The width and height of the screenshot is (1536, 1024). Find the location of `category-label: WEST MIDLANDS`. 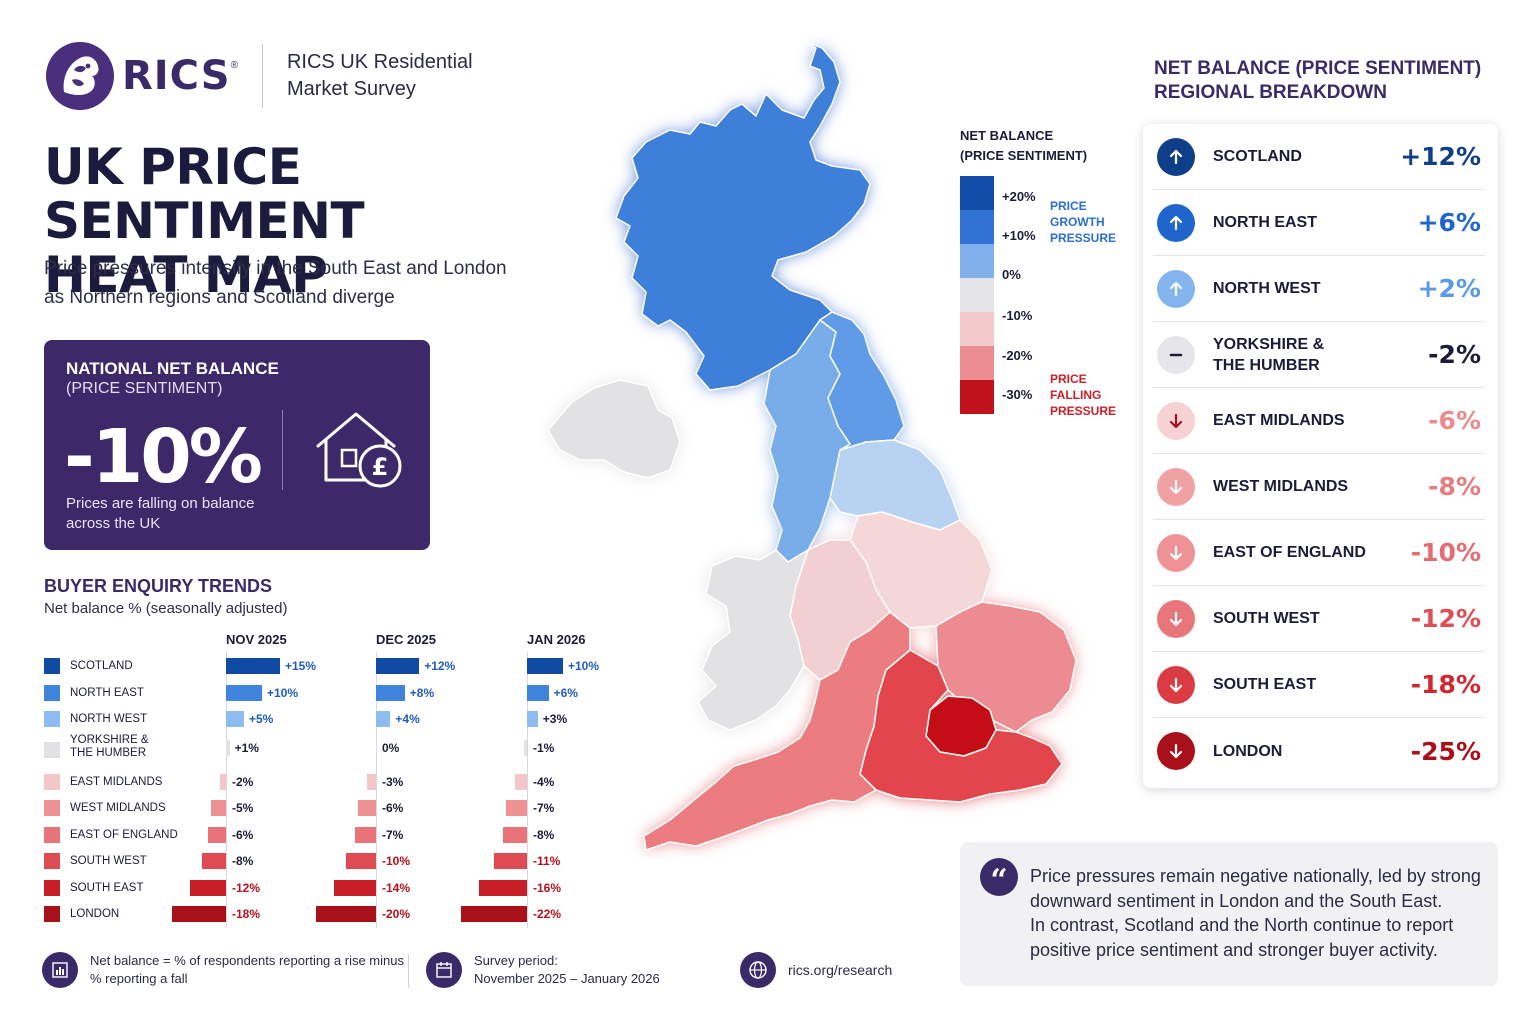

category-label: WEST MIDLANDS is located at coordinates (118, 807).